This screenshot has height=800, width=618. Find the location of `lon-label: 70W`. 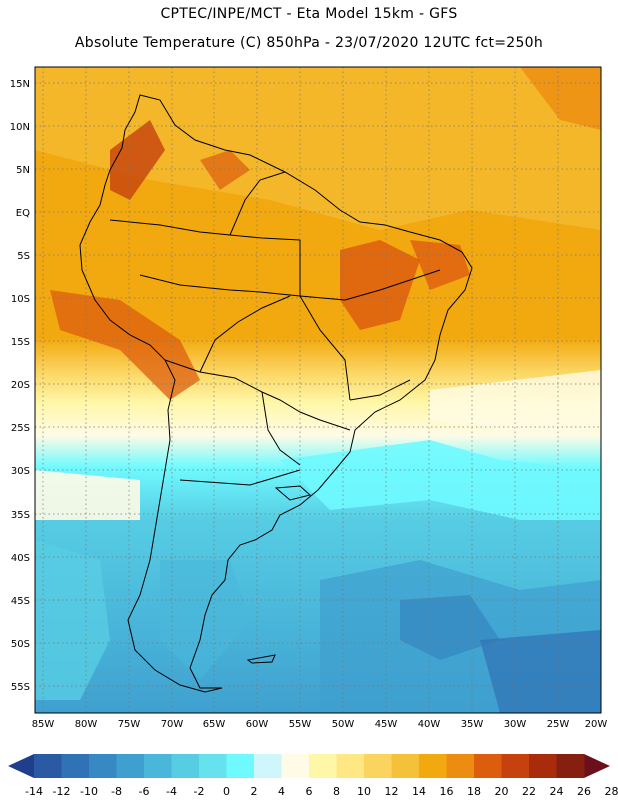

lon-label: 70W is located at coordinates (172, 724).